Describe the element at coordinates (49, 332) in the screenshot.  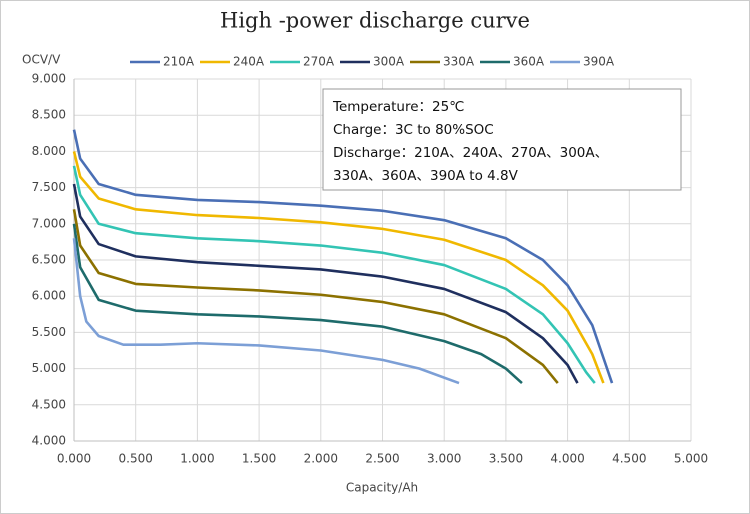
I see `y-tick-label: 5.500` at that location.